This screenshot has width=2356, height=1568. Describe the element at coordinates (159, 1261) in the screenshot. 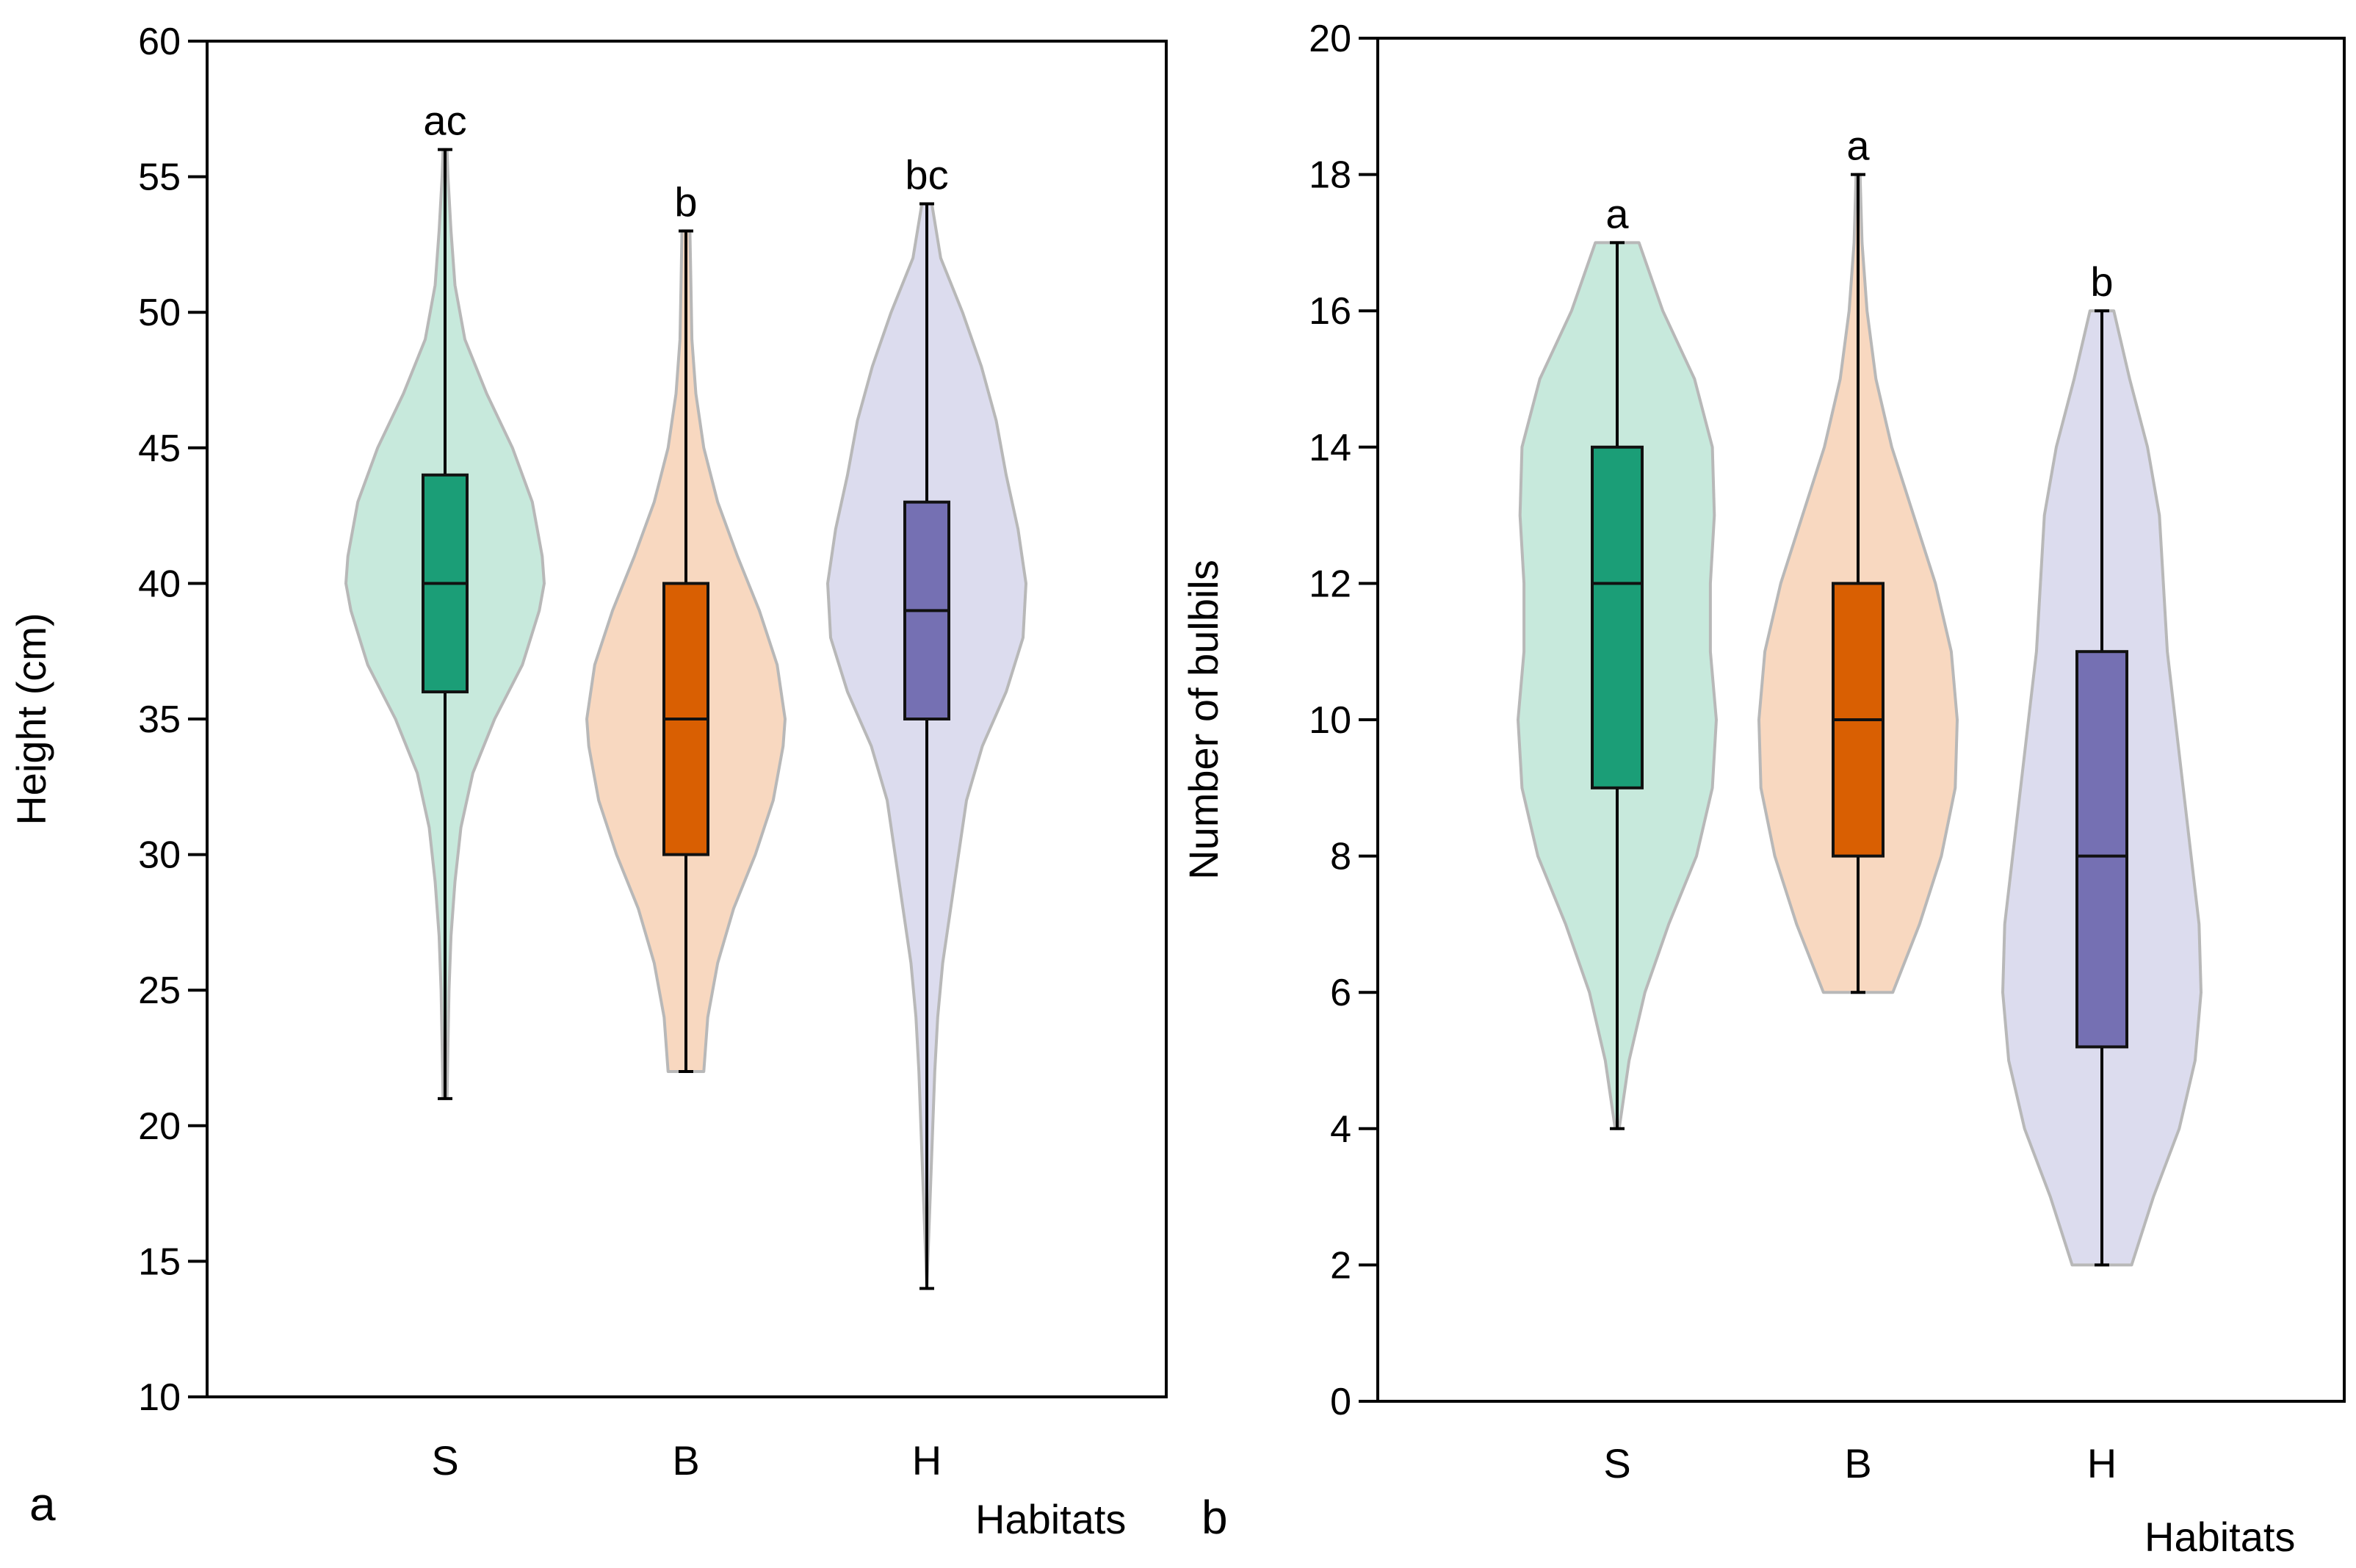

I see `y-tick-label: 15` at that location.